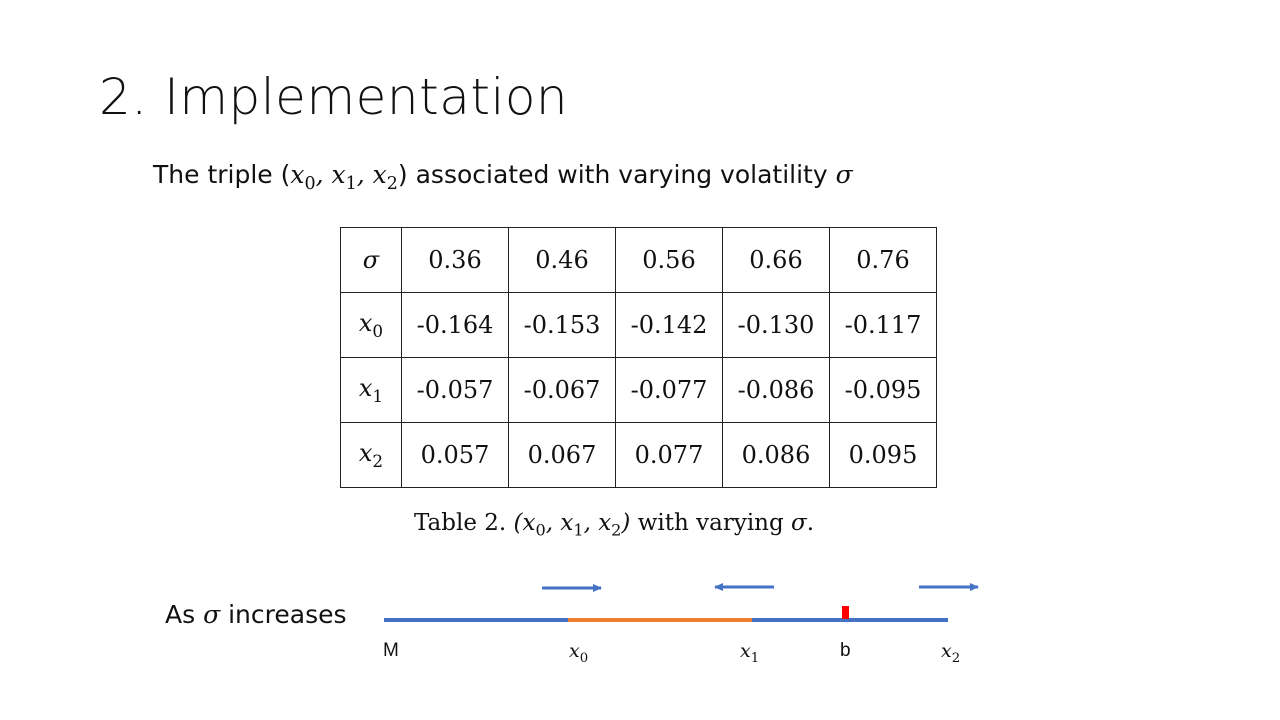  I want to click on table-row-x2: x2 0.057 0.067 0.077 0.086 0.095, so click(638, 455).